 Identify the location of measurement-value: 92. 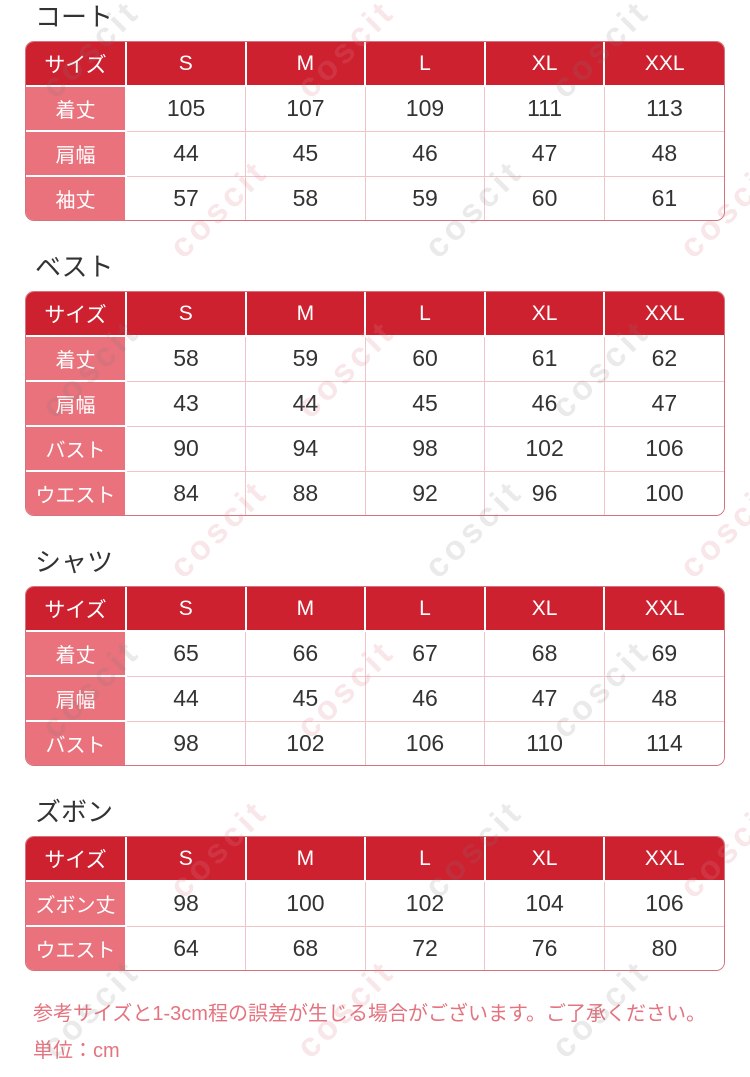
(425, 492).